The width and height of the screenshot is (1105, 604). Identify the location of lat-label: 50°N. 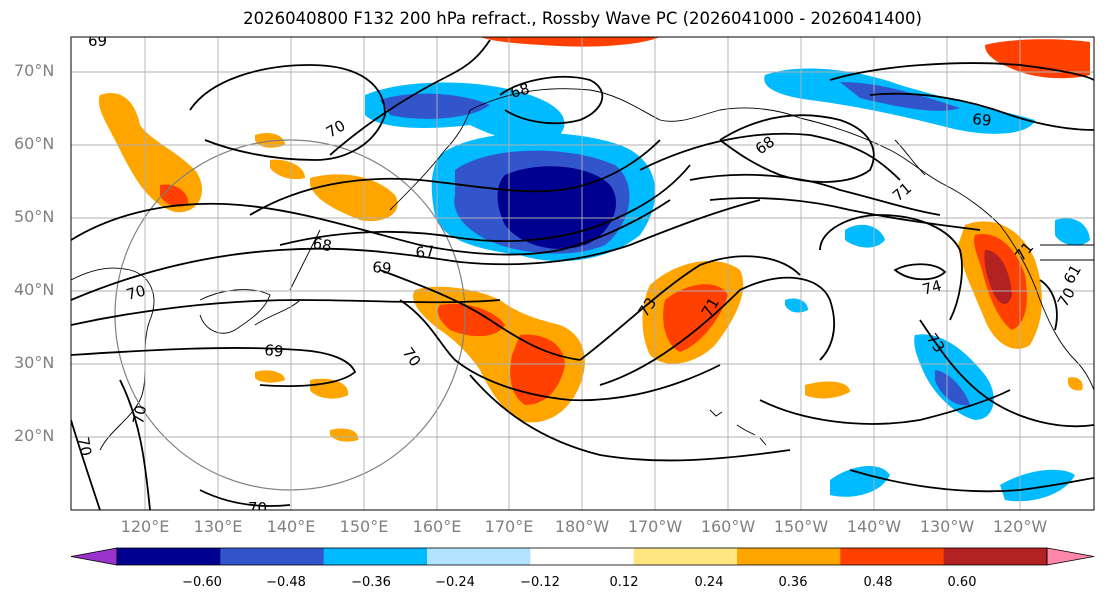
(34, 216).